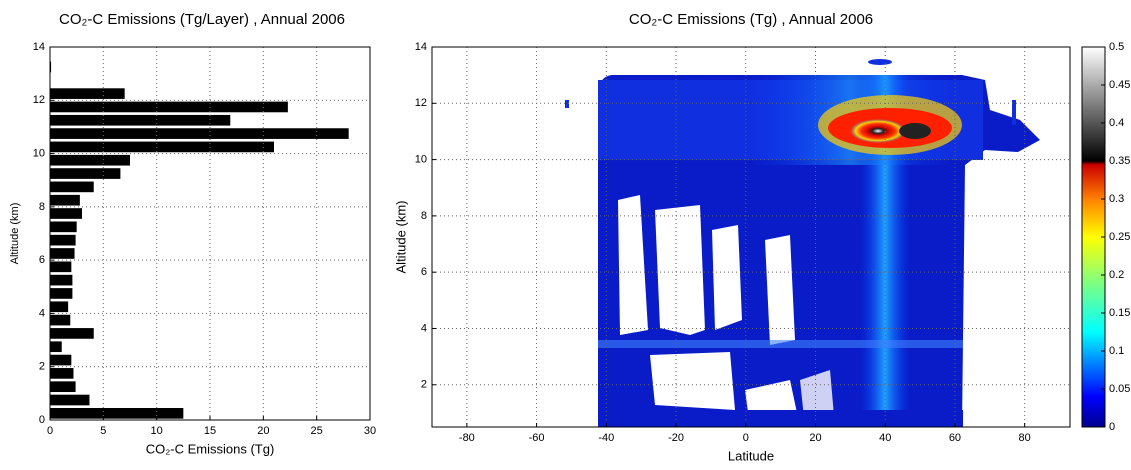 This screenshot has width=1131, height=470. Describe the element at coordinates (1116, 123) in the screenshot. I see `colorbar-tick-label: 0.4` at that location.